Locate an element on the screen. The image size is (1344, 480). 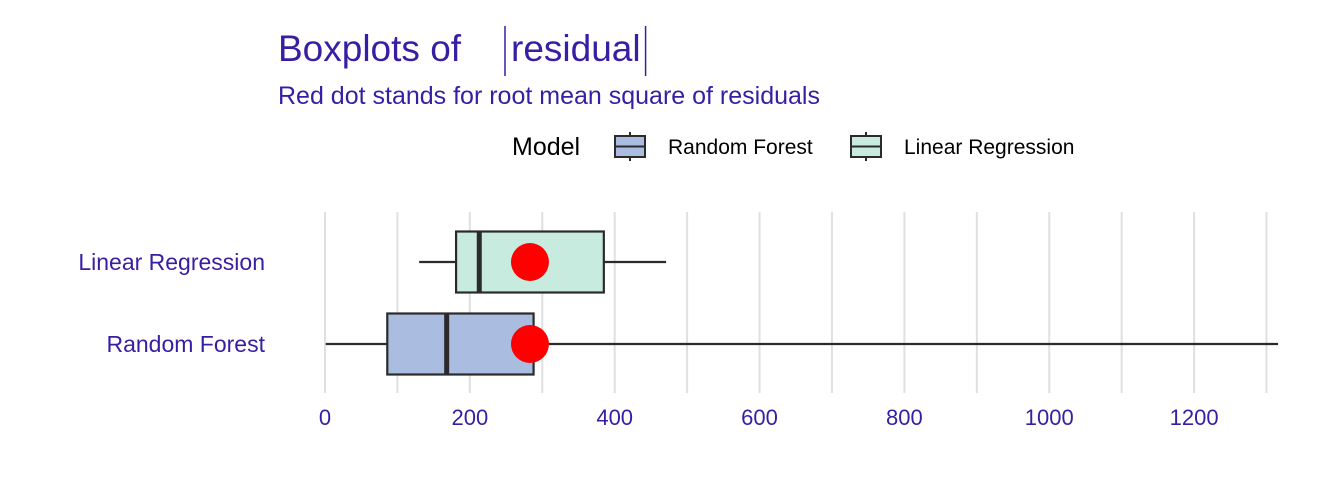
chart-title: Boxplots of residual is located at coordinates (462, 51).